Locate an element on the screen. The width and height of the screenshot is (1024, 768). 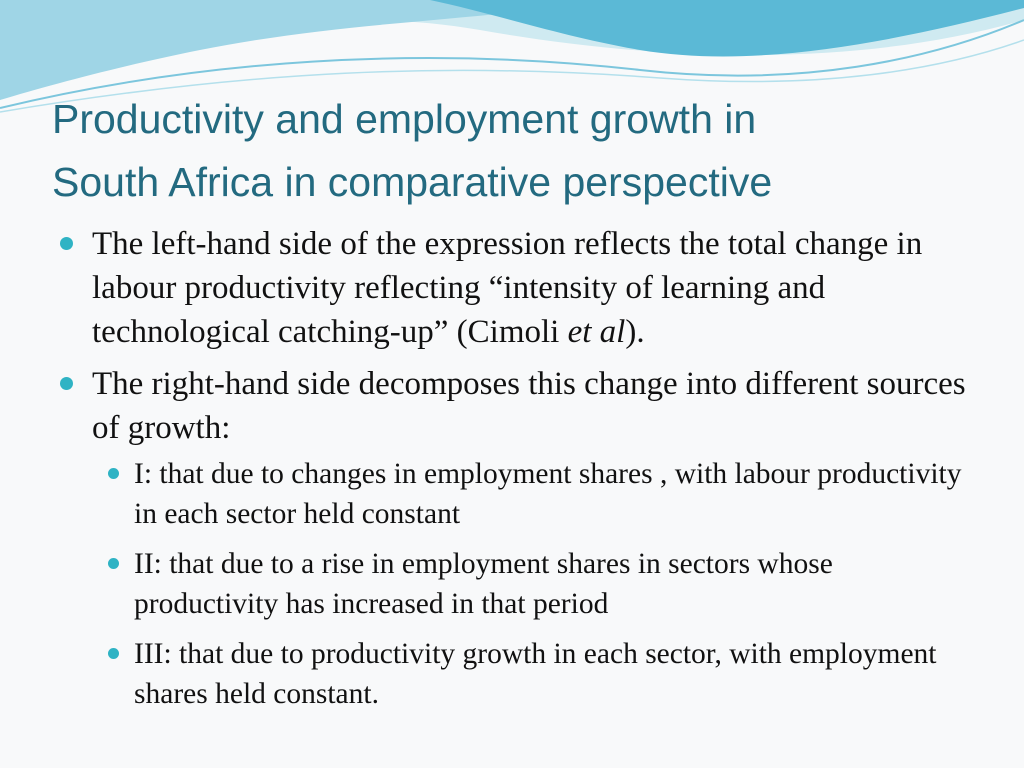
title-line: Productivity and employment growth in is located at coordinates (404, 119).